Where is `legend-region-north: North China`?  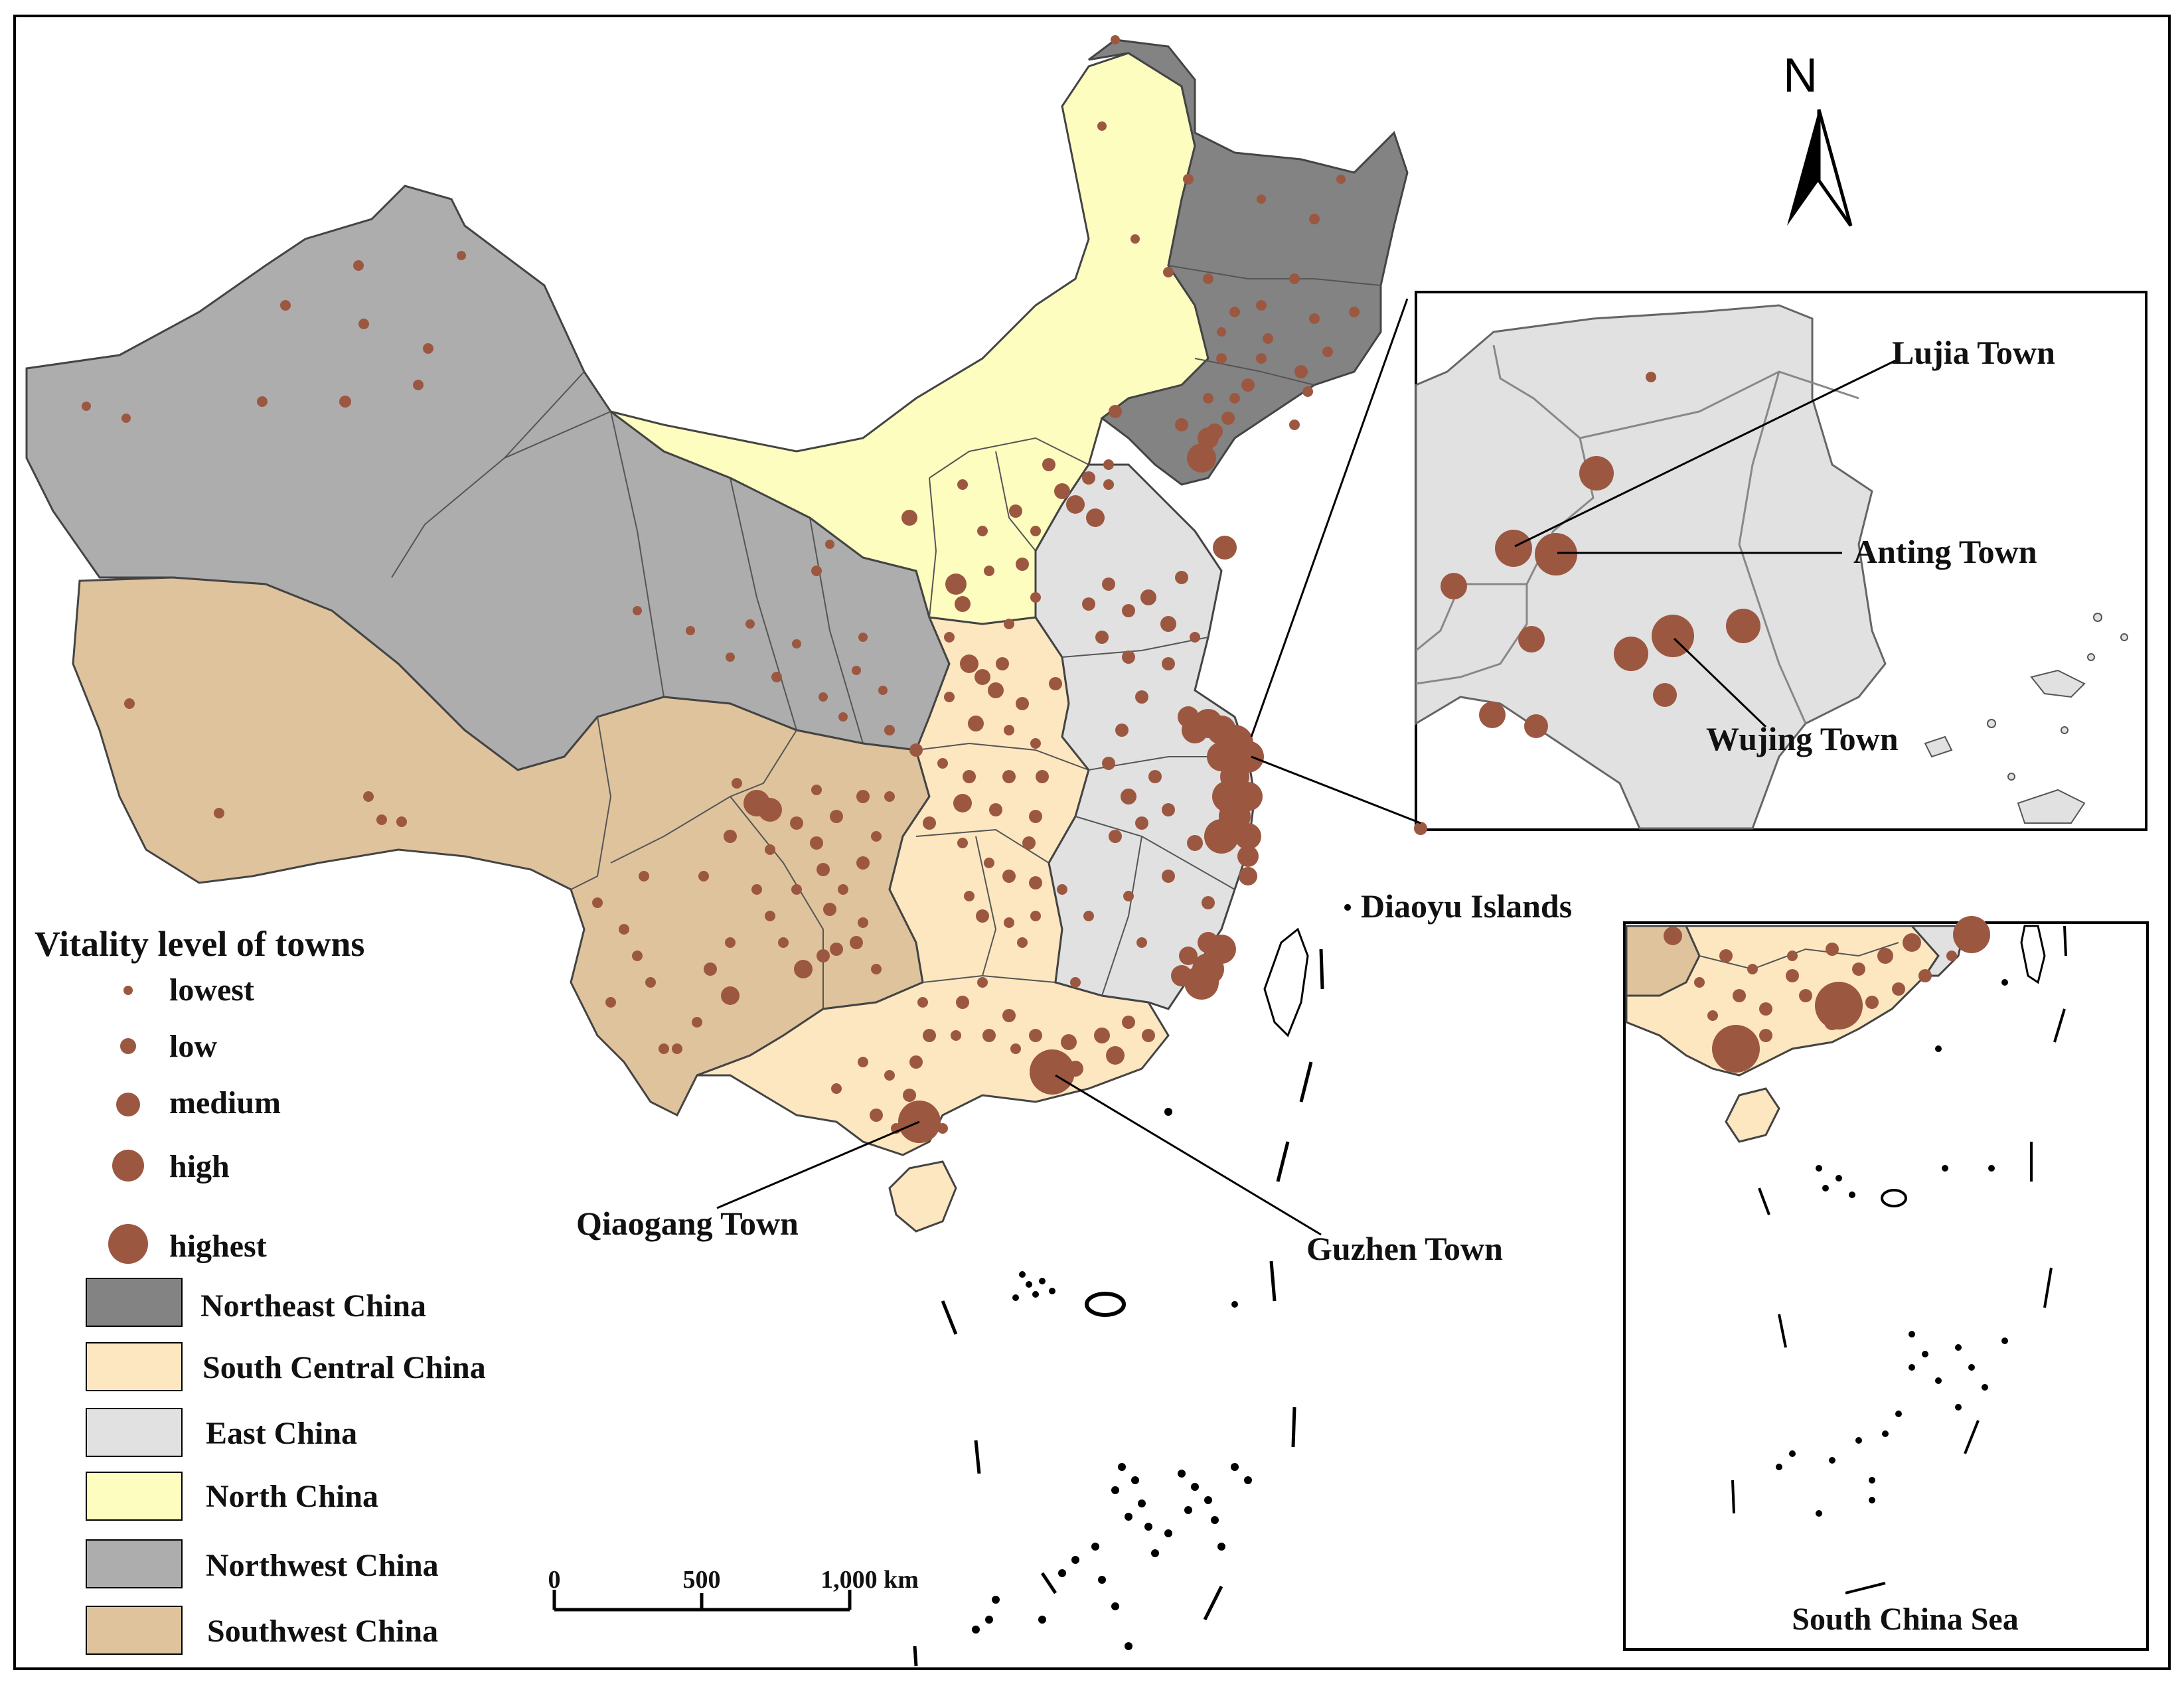
legend-region-north: North China is located at coordinates (292, 1496).